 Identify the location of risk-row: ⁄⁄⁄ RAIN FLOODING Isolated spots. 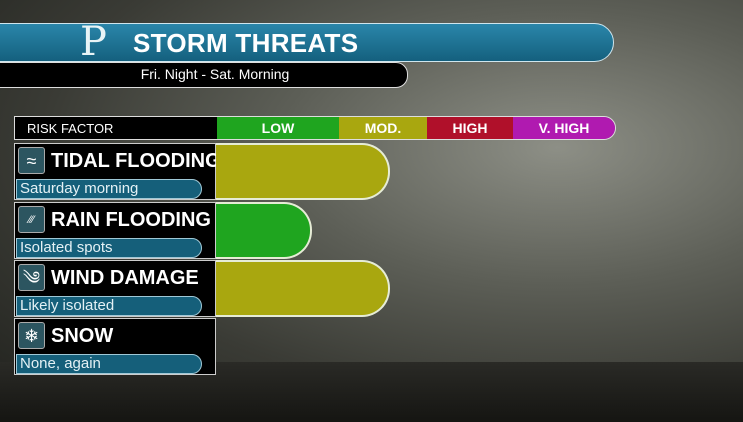
(115, 230).